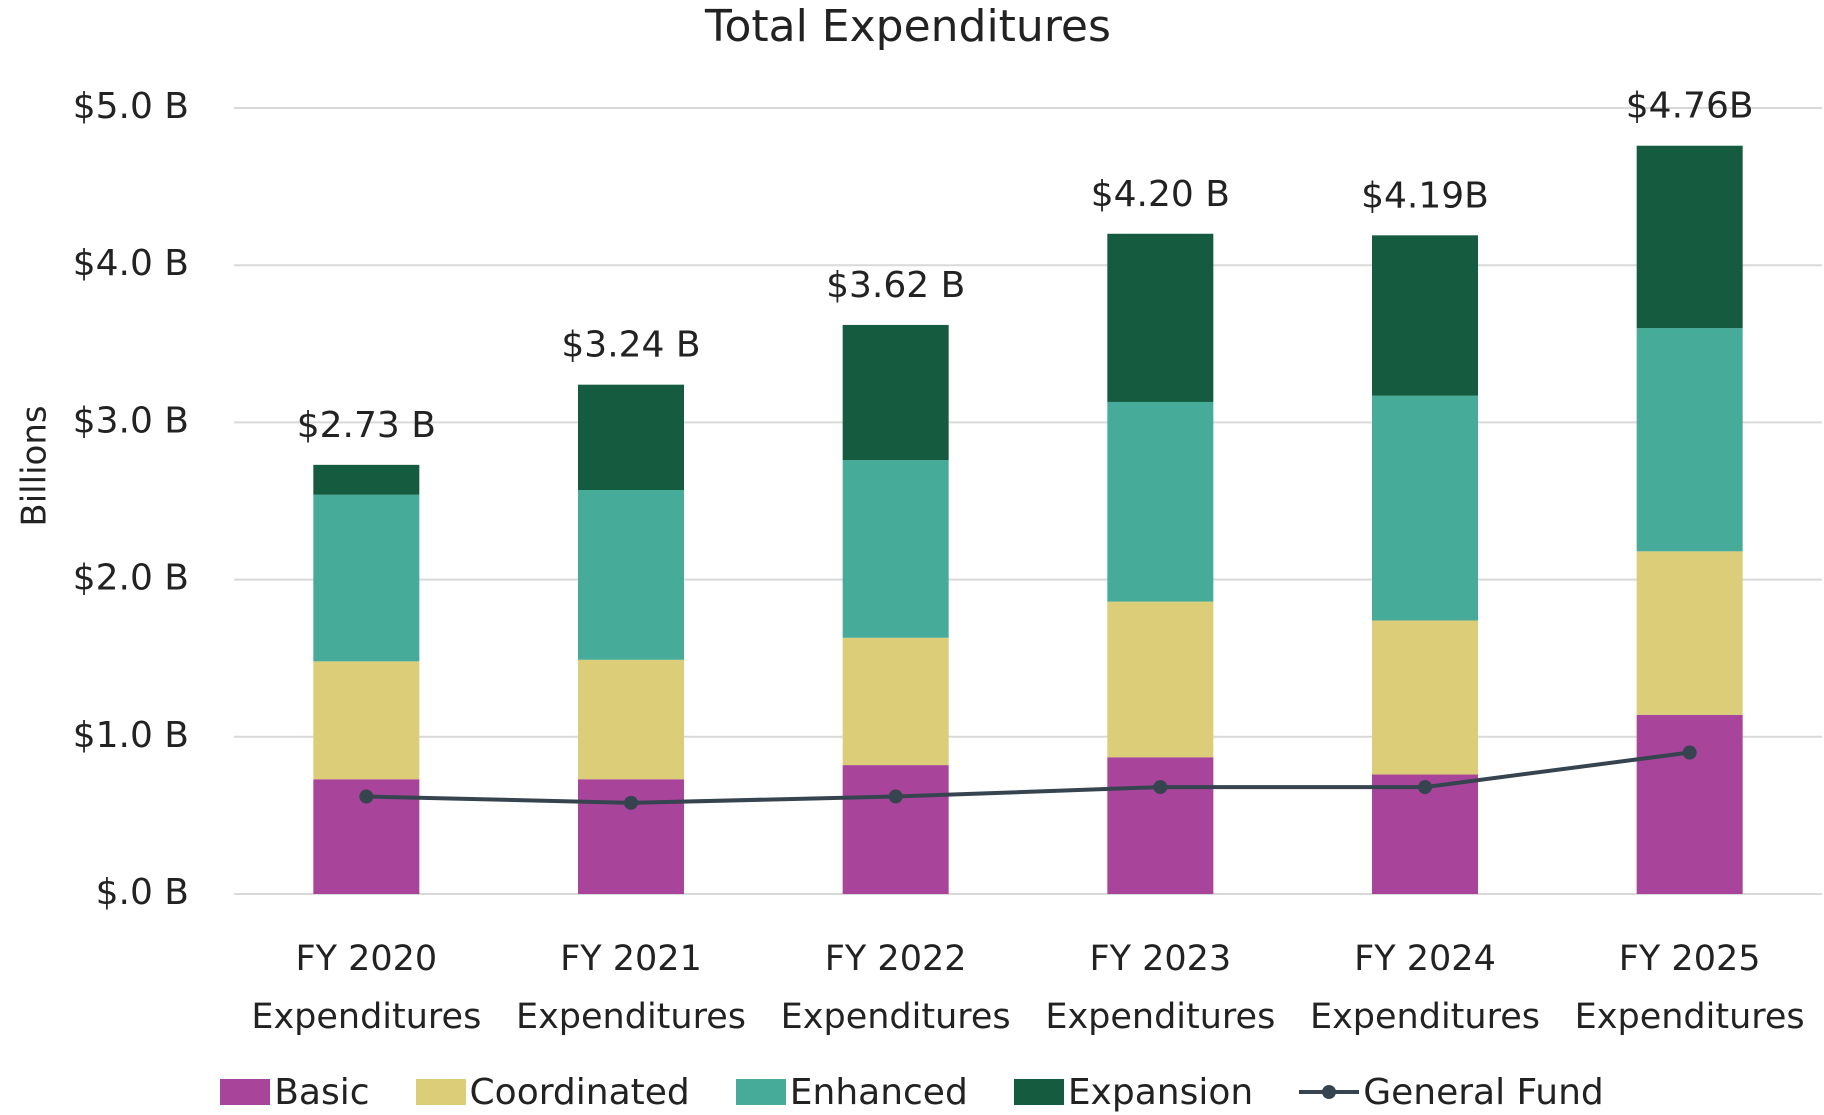 Image resolution: width=1824 pixels, height=1115 pixels. I want to click on legend-label: Enhanced, so click(878, 1092).